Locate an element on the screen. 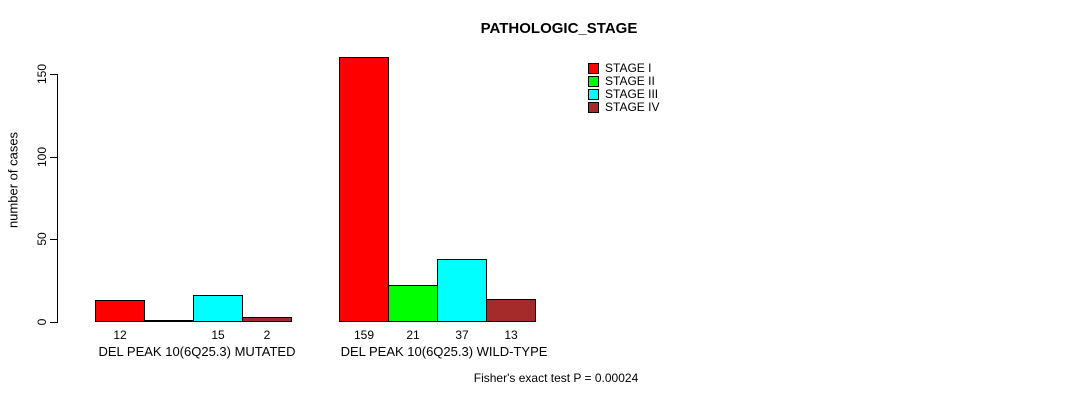  legend-item: STAGE II is located at coordinates (623, 81).